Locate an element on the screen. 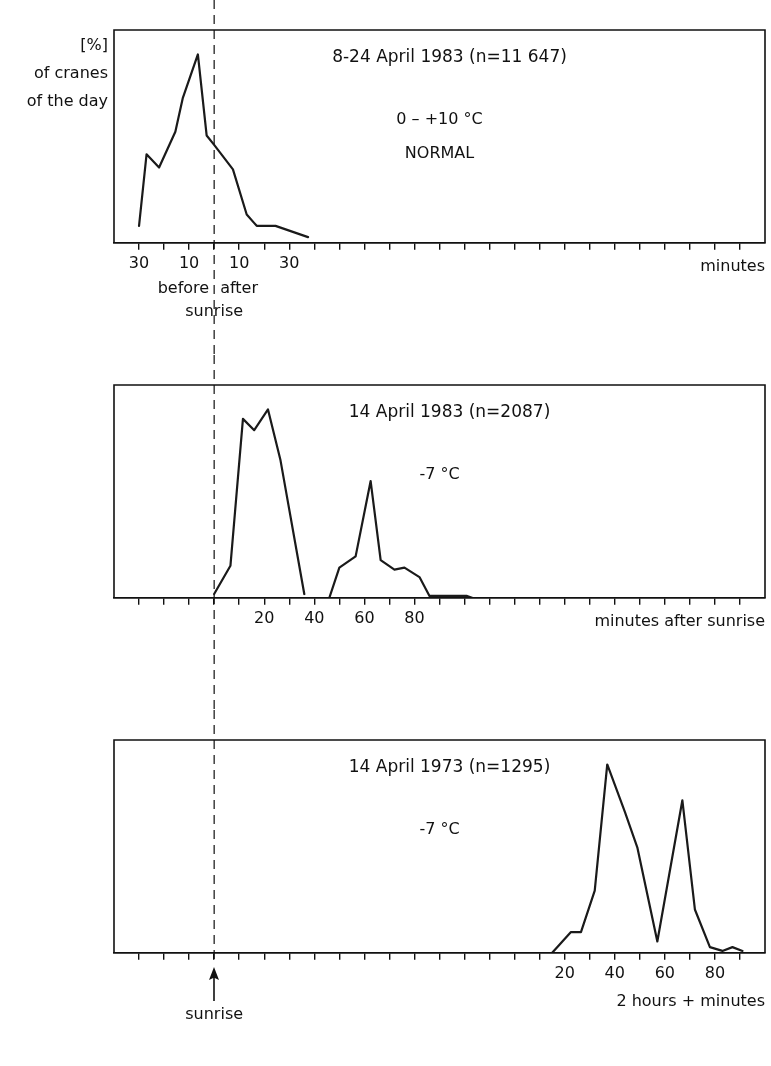  x-axis-title: 2 hours + minutes is located at coordinates (690, 1000).